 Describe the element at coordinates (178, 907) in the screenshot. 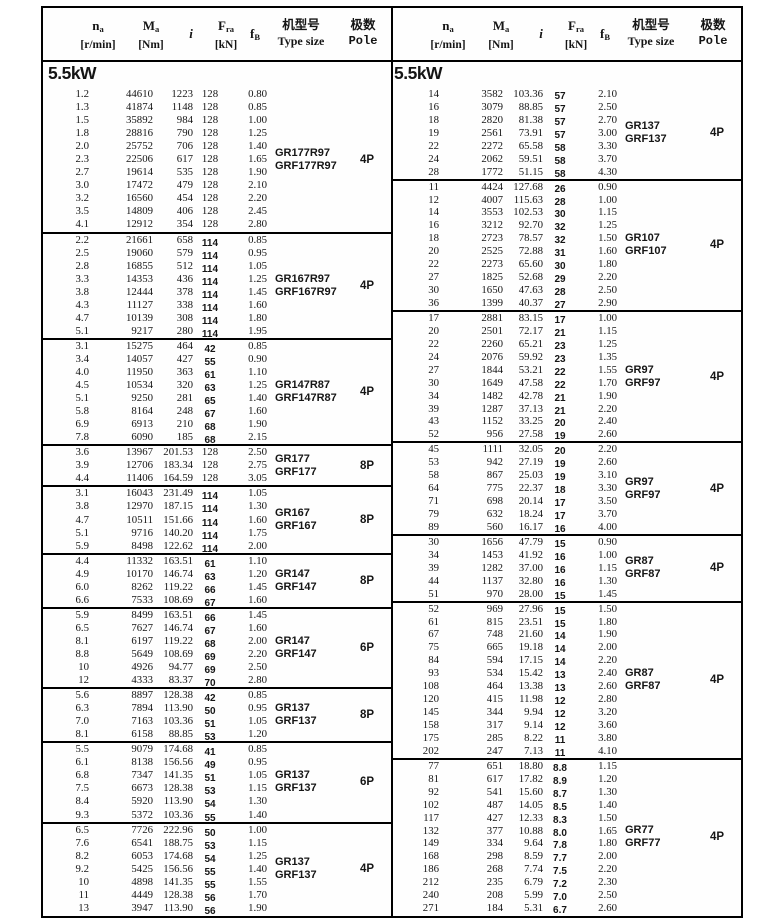

I see `i-value: 113.90` at that location.